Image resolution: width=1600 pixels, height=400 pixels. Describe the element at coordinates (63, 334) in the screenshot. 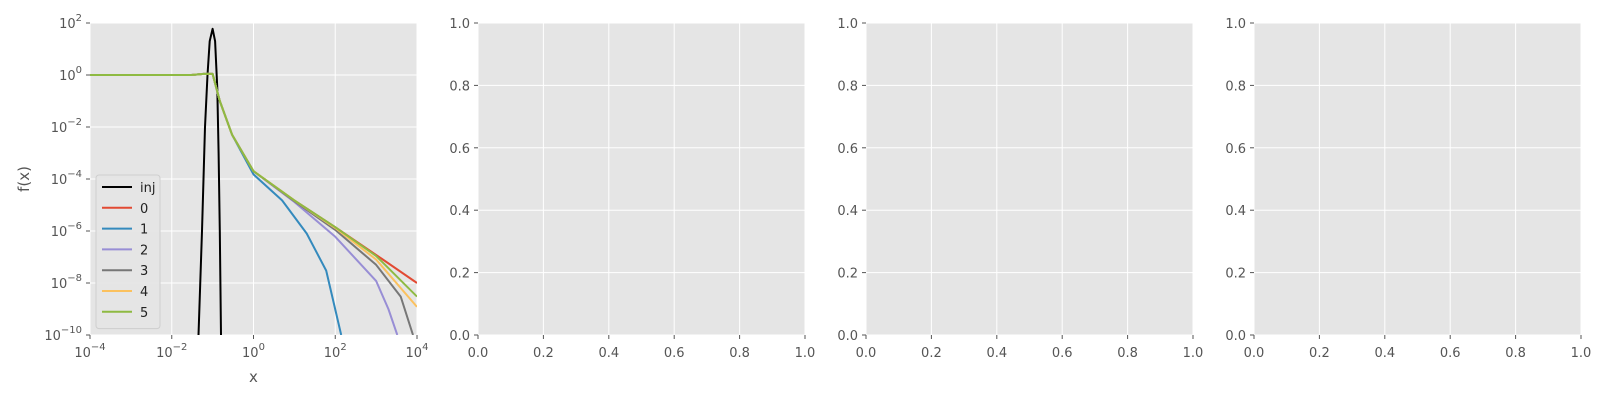

I see `y-tick-label: 10⁻¹⁰` at that location.